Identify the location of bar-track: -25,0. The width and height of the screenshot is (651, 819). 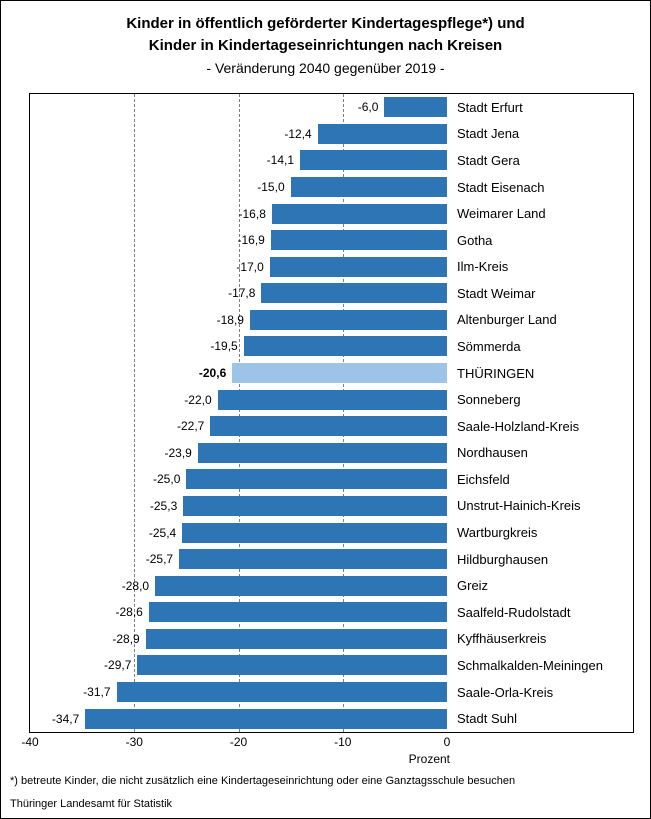
(238, 479).